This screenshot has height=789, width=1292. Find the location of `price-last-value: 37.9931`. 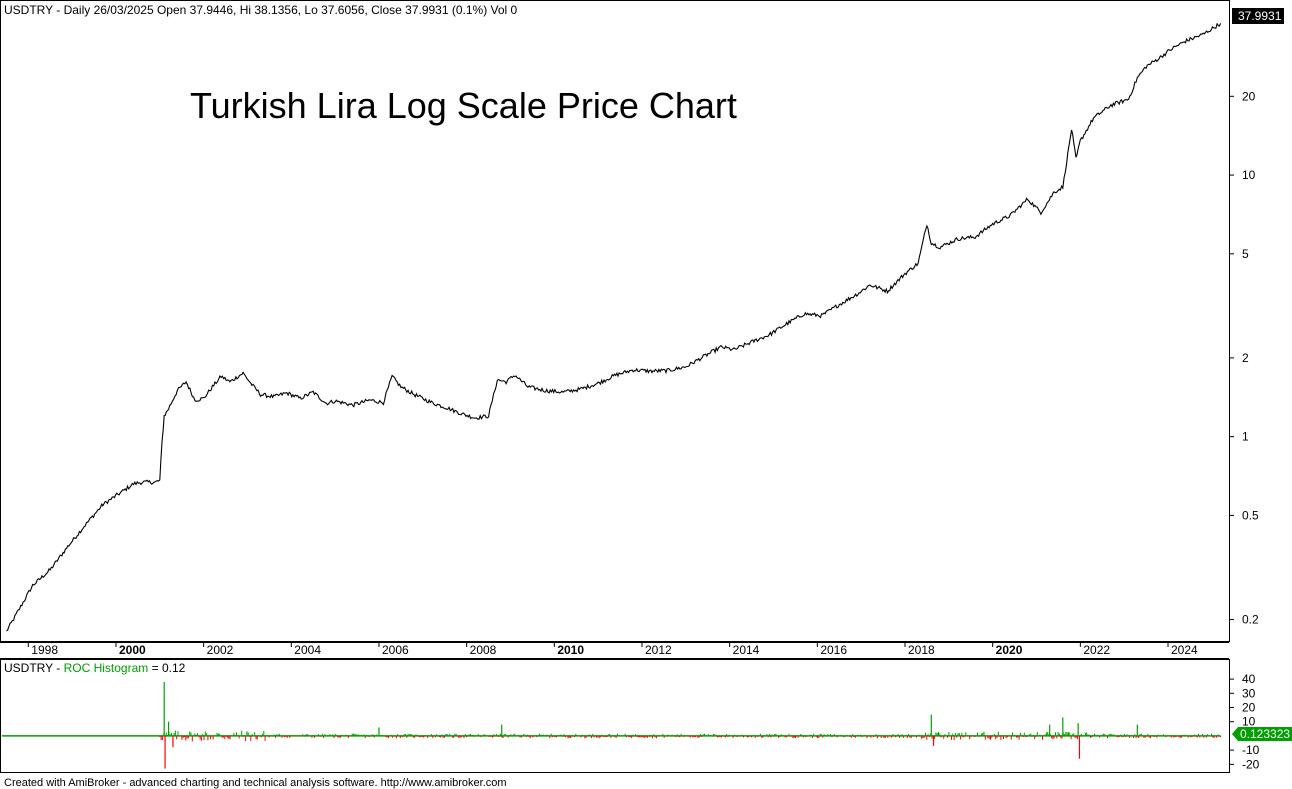

price-last-value: 37.9931 is located at coordinates (1258, 16).